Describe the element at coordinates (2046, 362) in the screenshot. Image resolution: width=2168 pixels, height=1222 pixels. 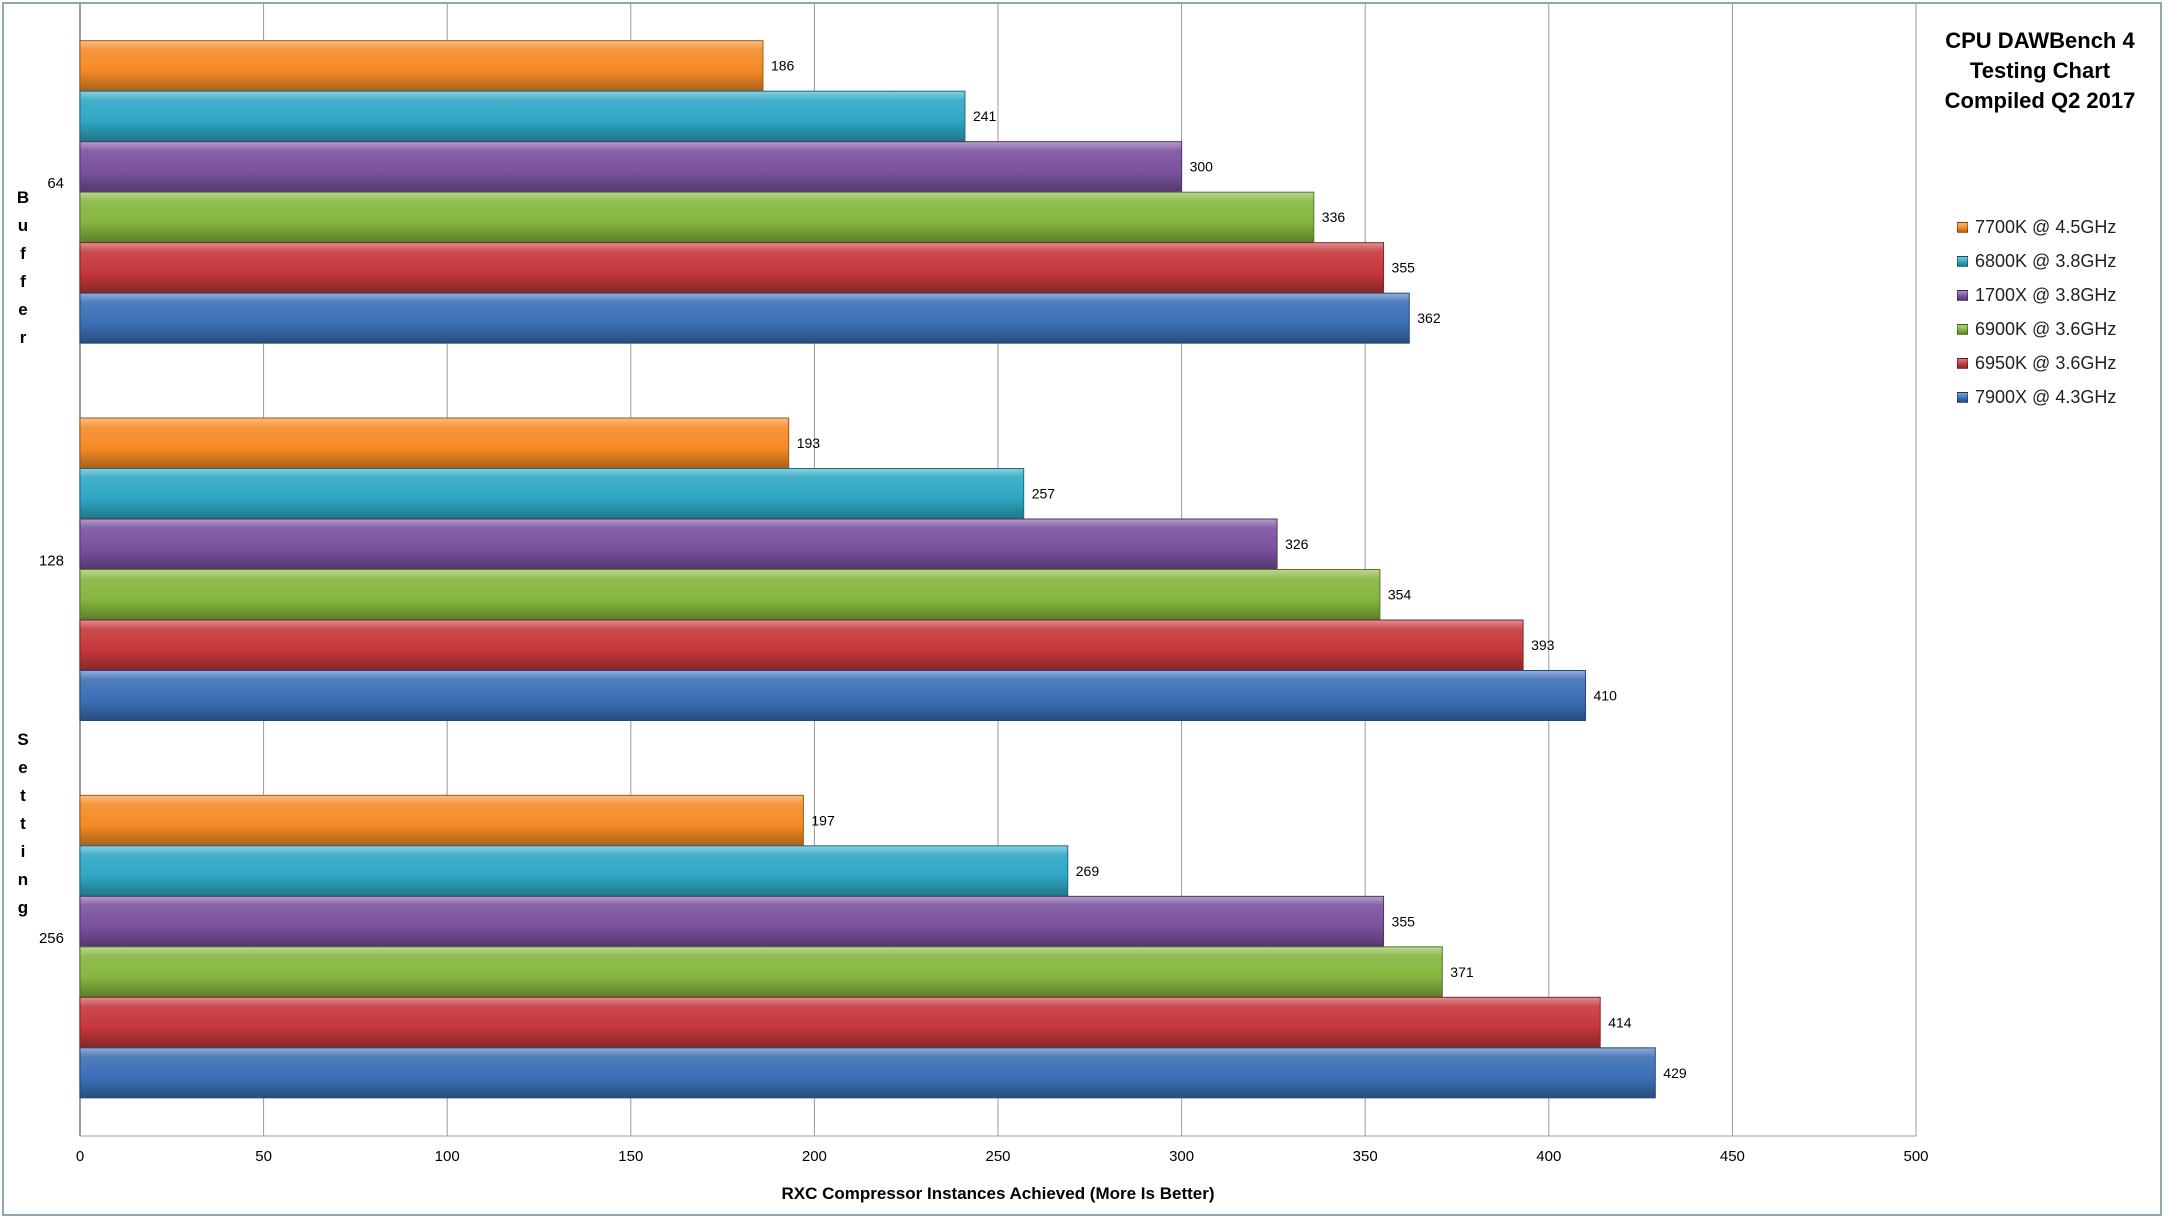
I see `legend-label: 6950K @ 3.6GHz` at that location.